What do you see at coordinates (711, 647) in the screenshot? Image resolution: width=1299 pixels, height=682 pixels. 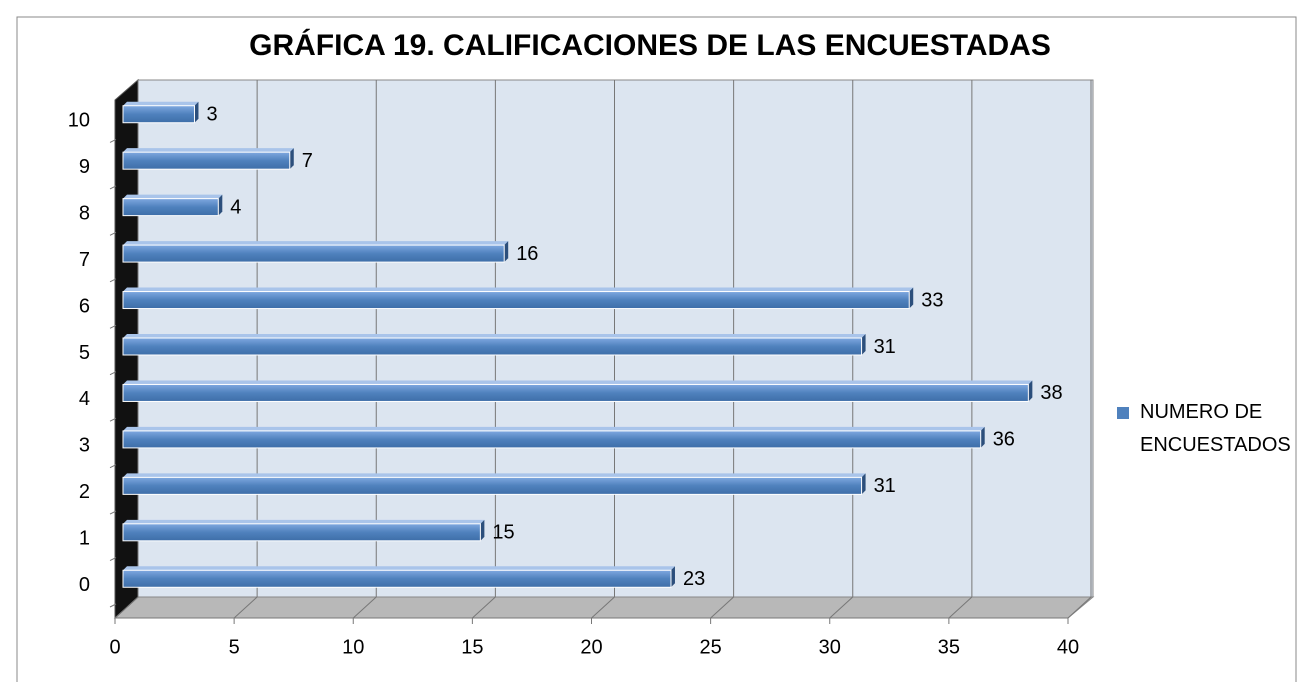 I see `x-tick-label: 25` at bounding box center [711, 647].